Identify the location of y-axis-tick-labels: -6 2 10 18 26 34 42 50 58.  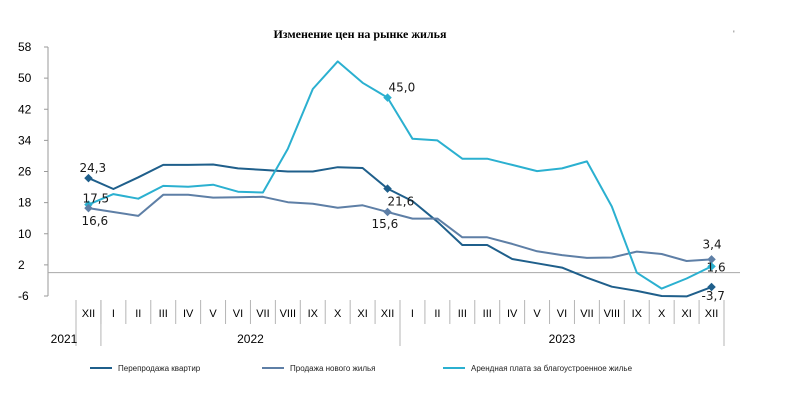
(25, 171).